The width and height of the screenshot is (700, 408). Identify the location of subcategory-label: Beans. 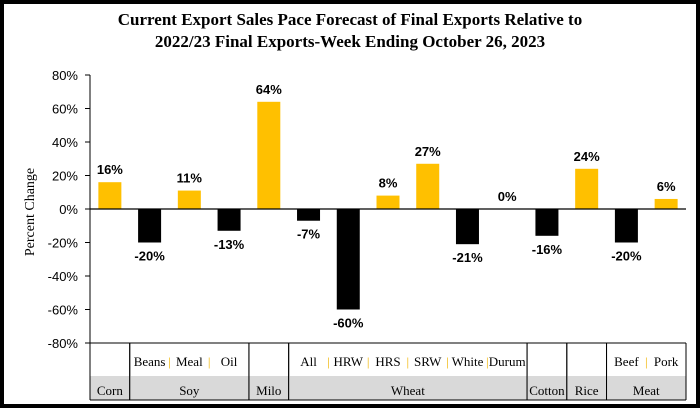
(150, 361).